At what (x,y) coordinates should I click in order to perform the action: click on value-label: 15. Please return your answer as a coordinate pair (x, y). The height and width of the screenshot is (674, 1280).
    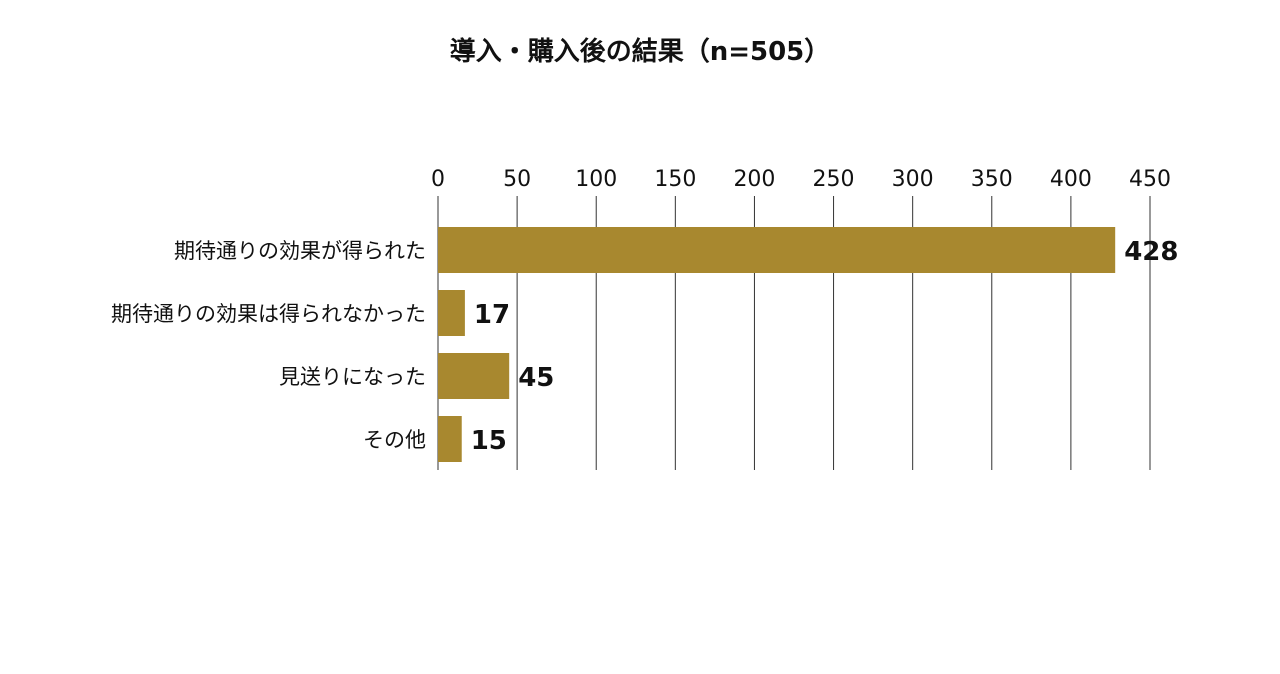
    Looking at the image, I should click on (489, 441).